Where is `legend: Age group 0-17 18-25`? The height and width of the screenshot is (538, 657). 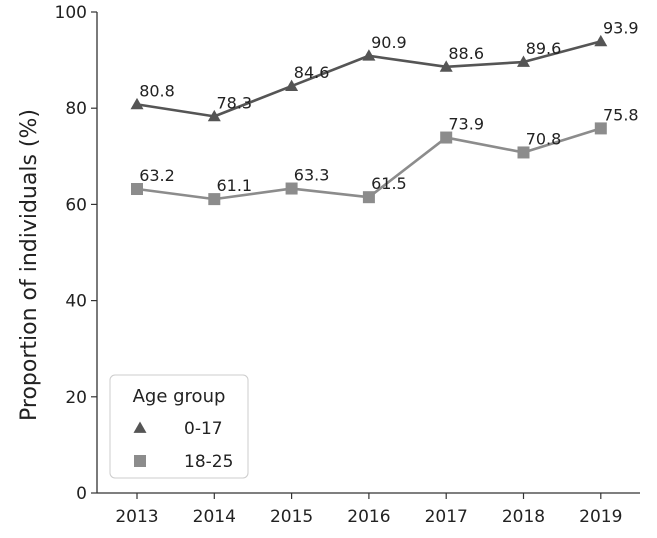 legend: Age group 0-17 18-25 is located at coordinates (179, 426).